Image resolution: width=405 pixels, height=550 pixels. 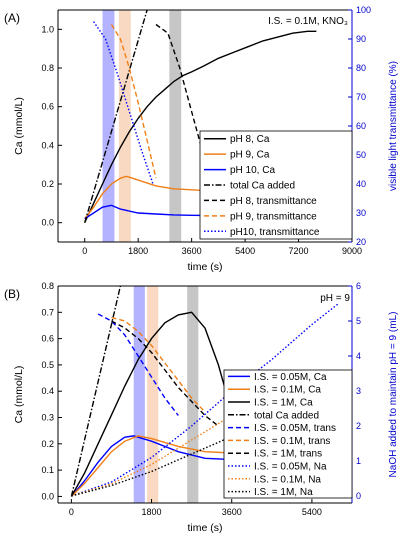 I want to click on y2-tick-label: 50, so click(x=361, y=155).